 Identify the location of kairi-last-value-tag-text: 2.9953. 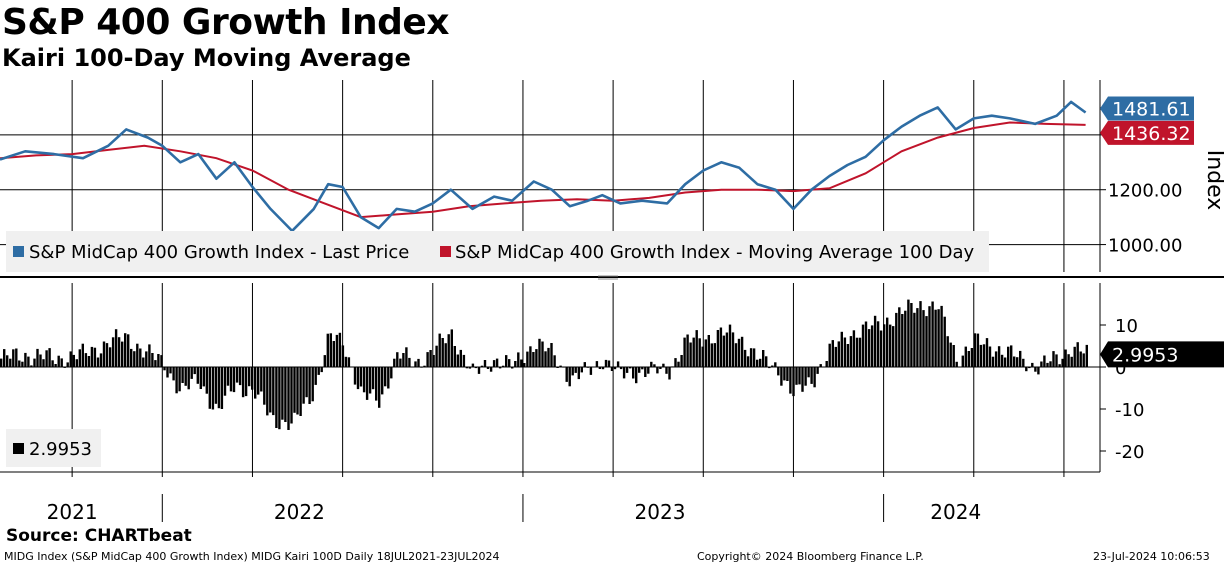
(1145, 355).